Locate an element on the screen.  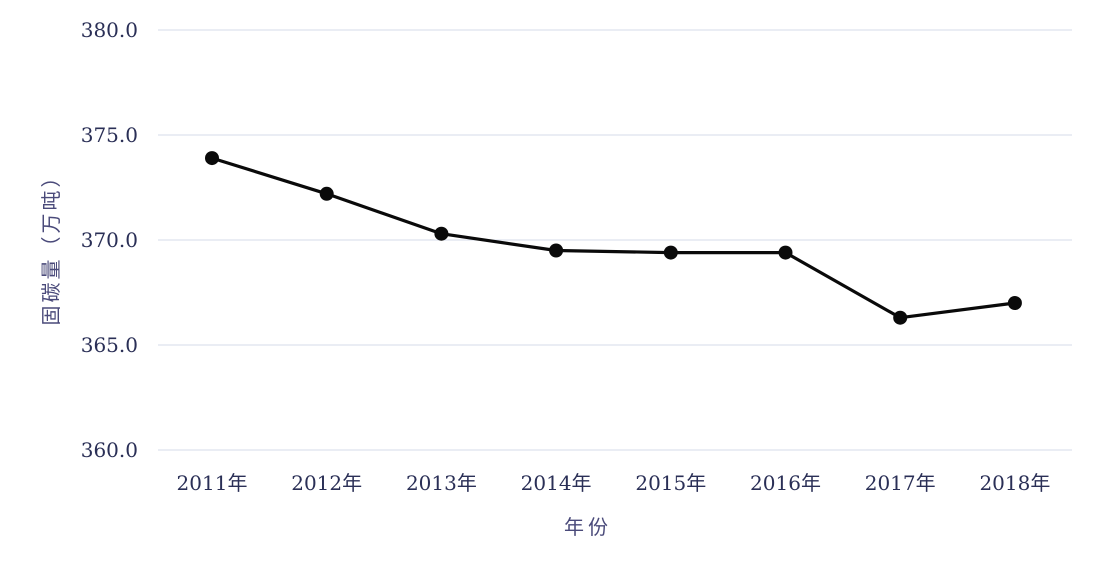
y-tick-label: 370.0 is located at coordinates (109, 240).